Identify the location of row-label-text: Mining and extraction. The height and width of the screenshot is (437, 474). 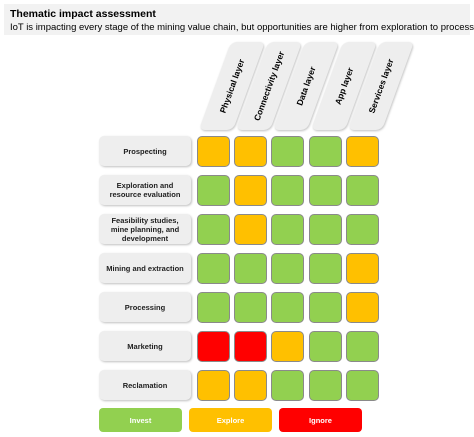
(145, 268).